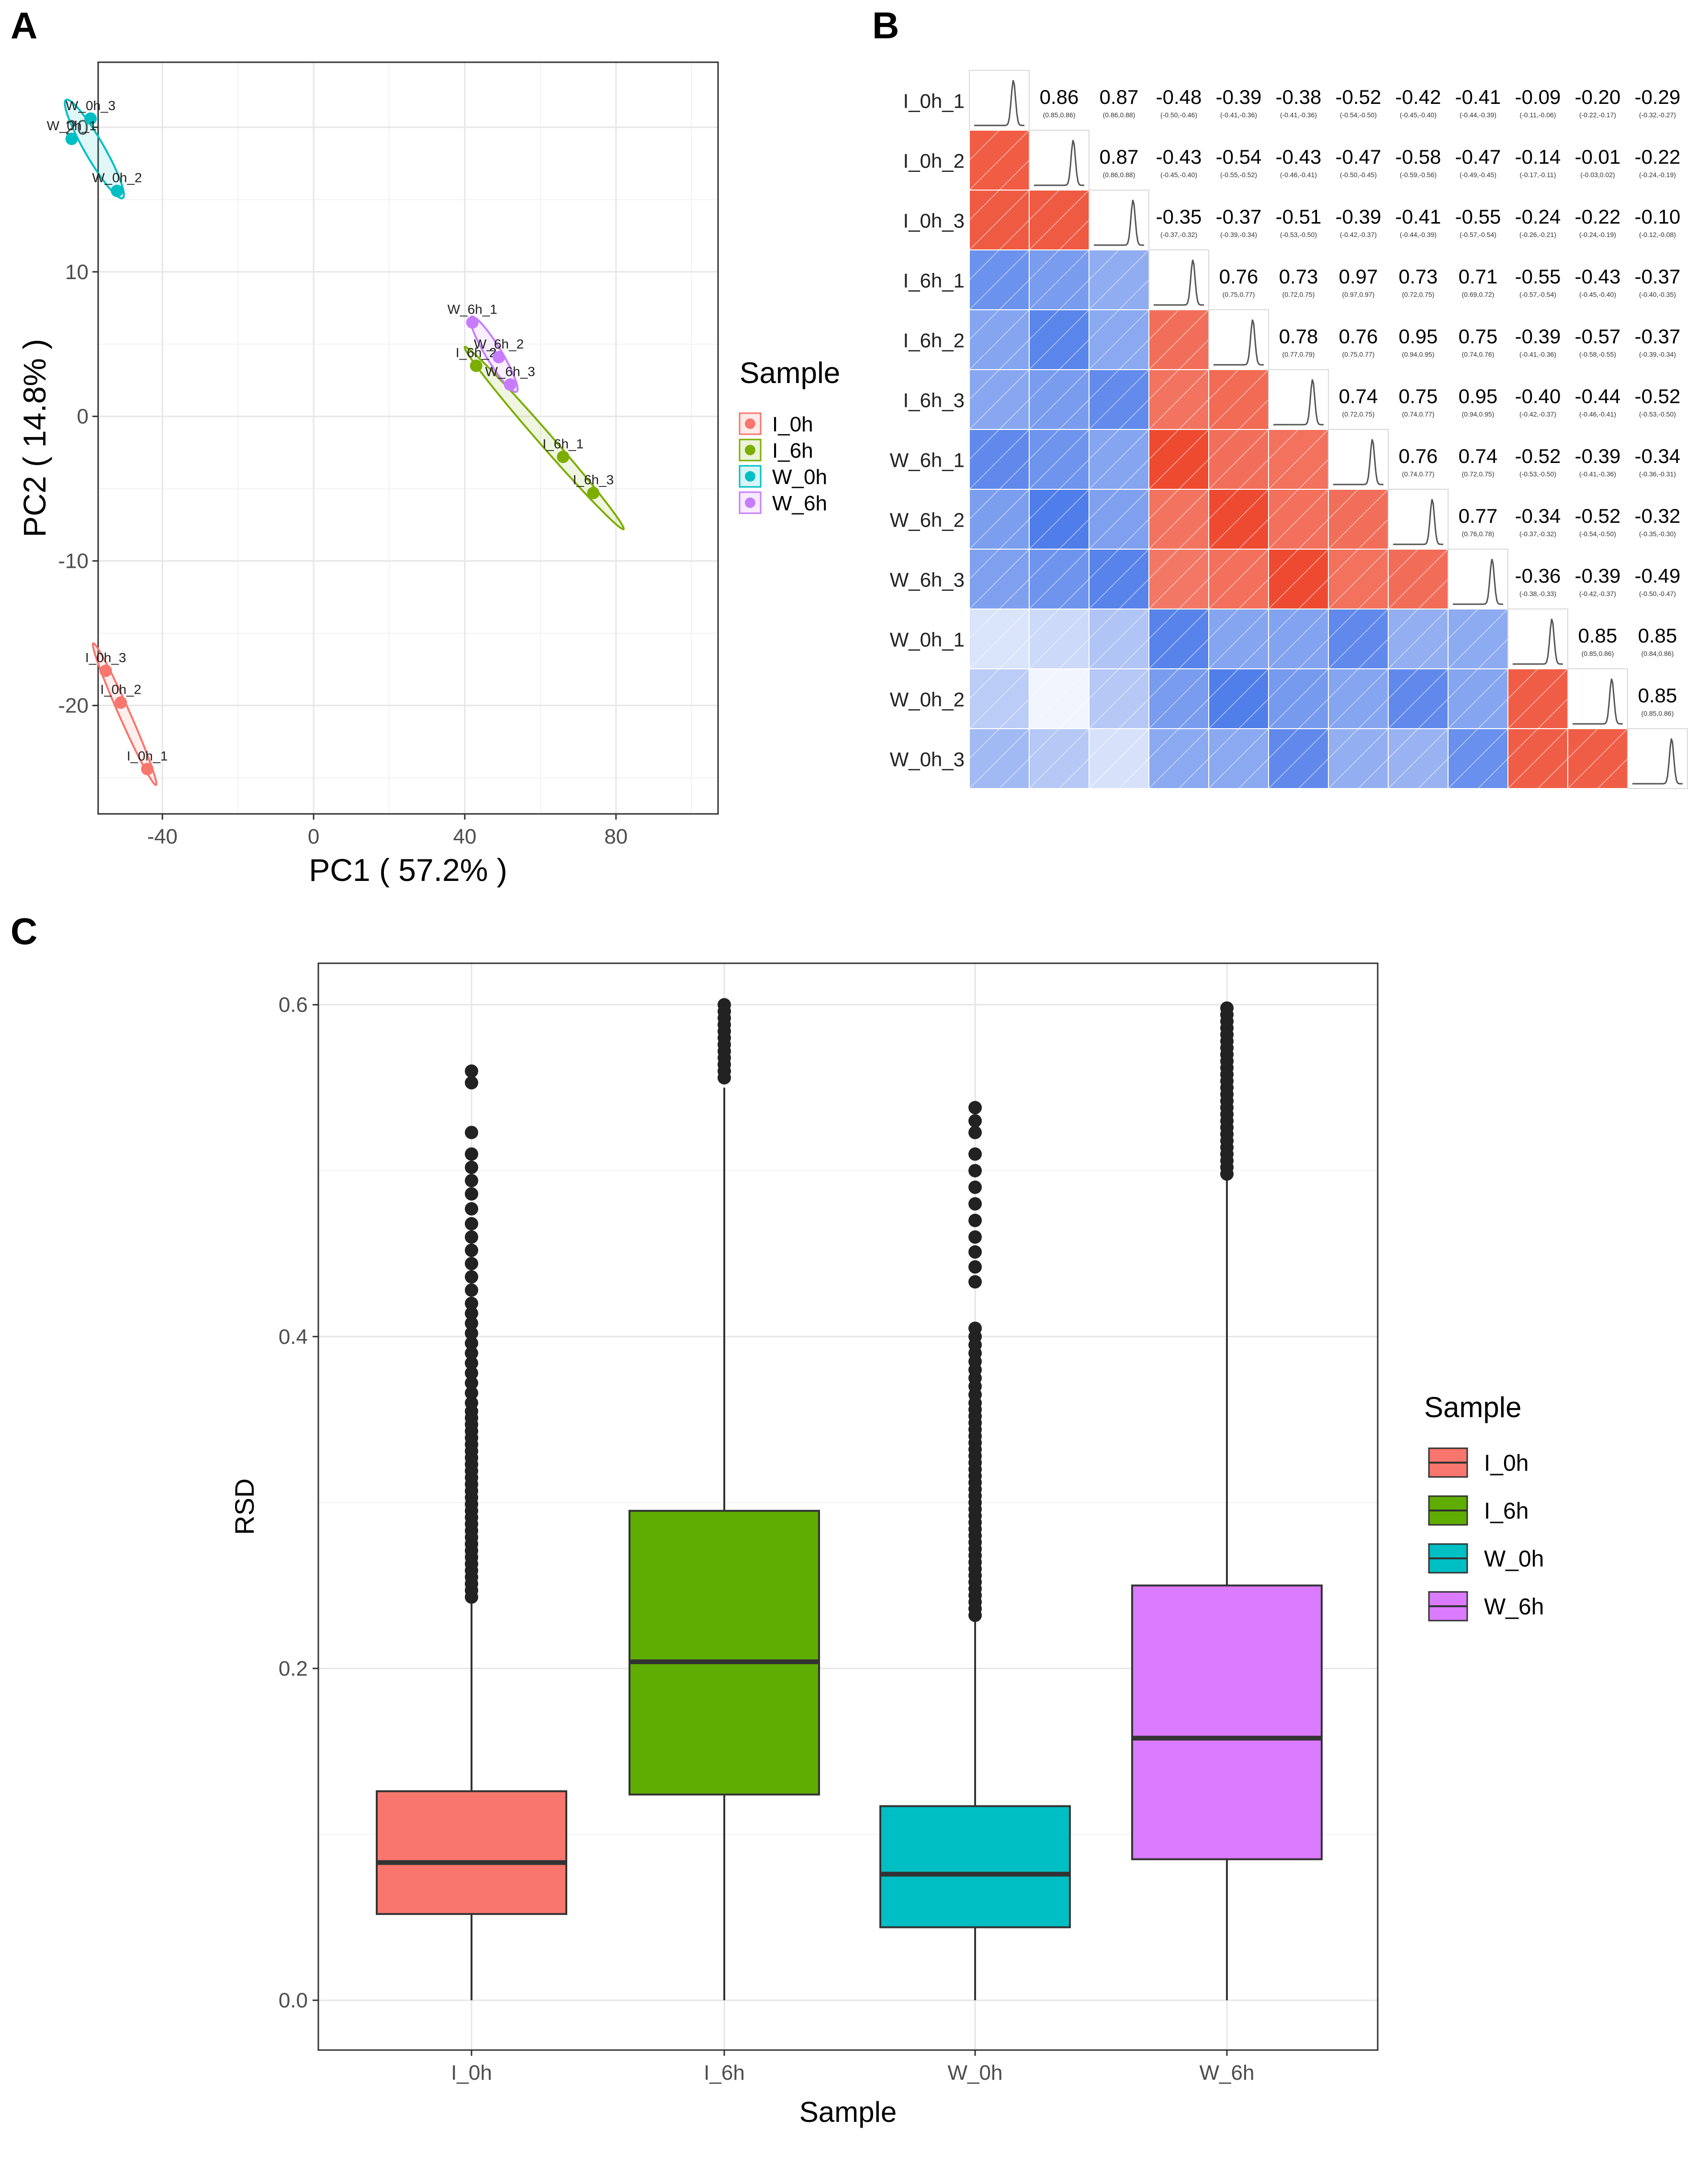 This screenshot has width=1708, height=2164. Describe the element at coordinates (1657, 294) in the screenshot. I see `corr-ci: (-0.40,-0.35)` at that location.